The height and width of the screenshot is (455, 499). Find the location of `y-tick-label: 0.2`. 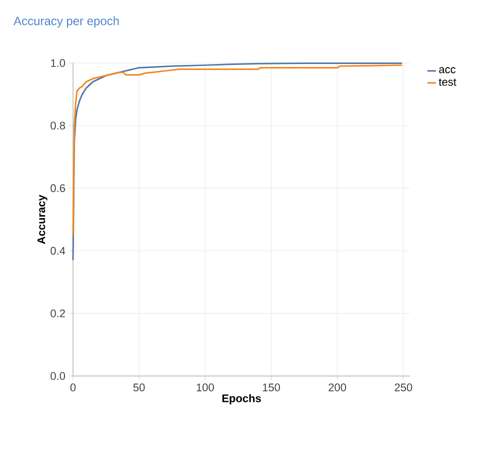

y-tick-label: 0.2 is located at coordinates (57, 313).